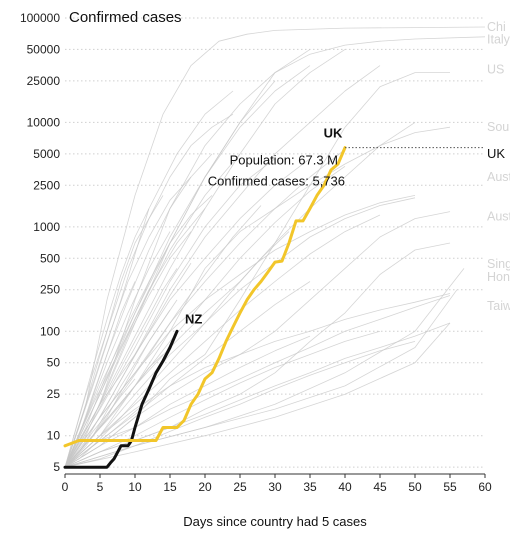  Describe the element at coordinates (54, 363) in the screenshot. I see `y-tick-label: 50` at that location.